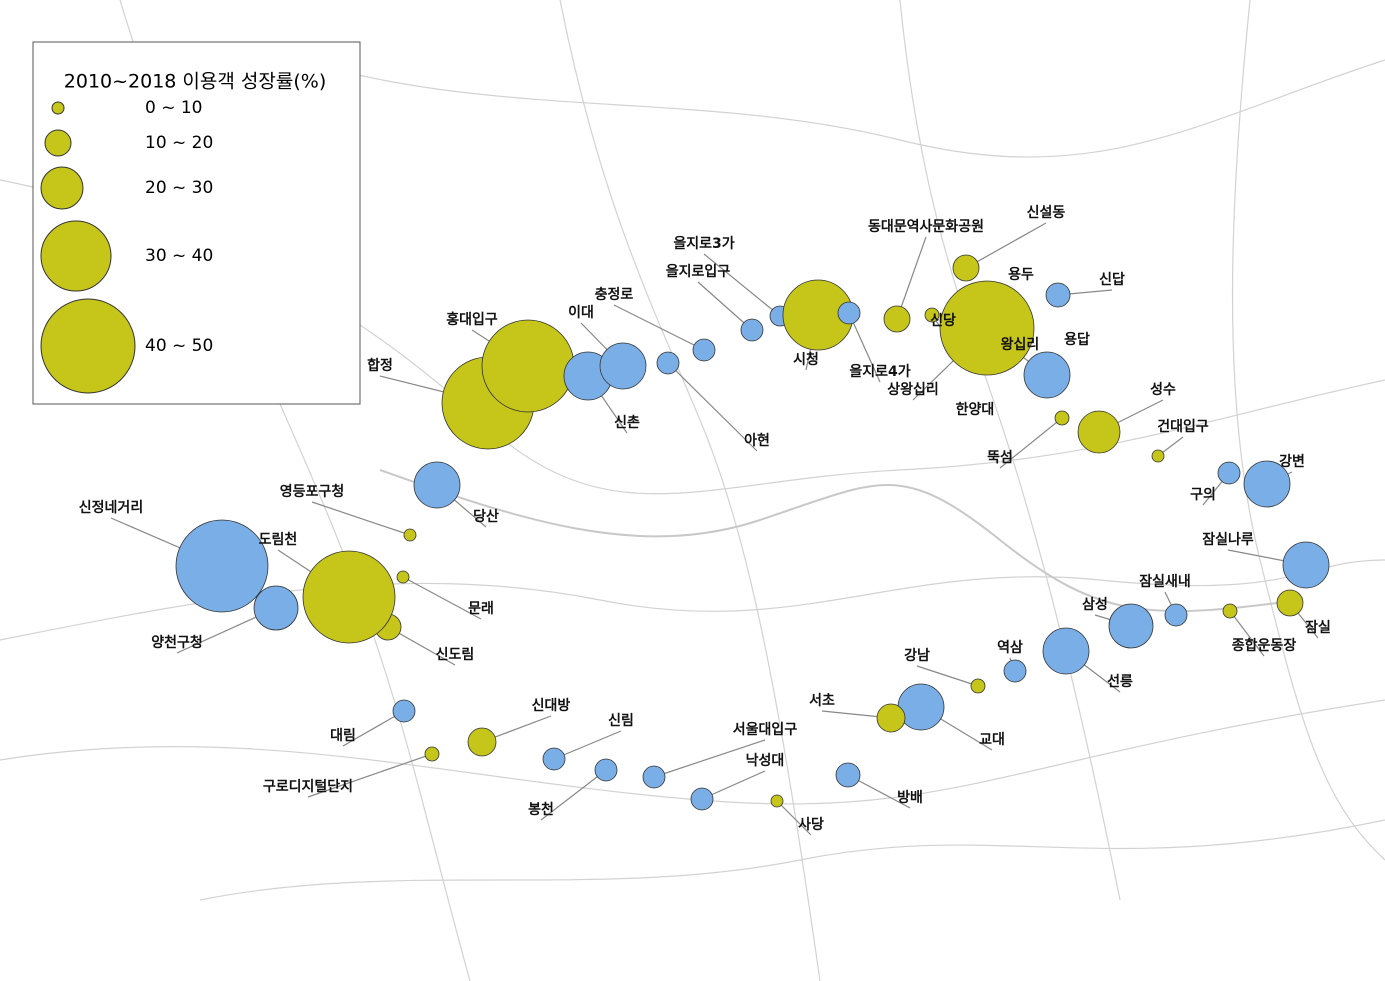 Image resolution: width=1385 pixels, height=981 pixels. I want to click on station-label: 방배, so click(910, 797).